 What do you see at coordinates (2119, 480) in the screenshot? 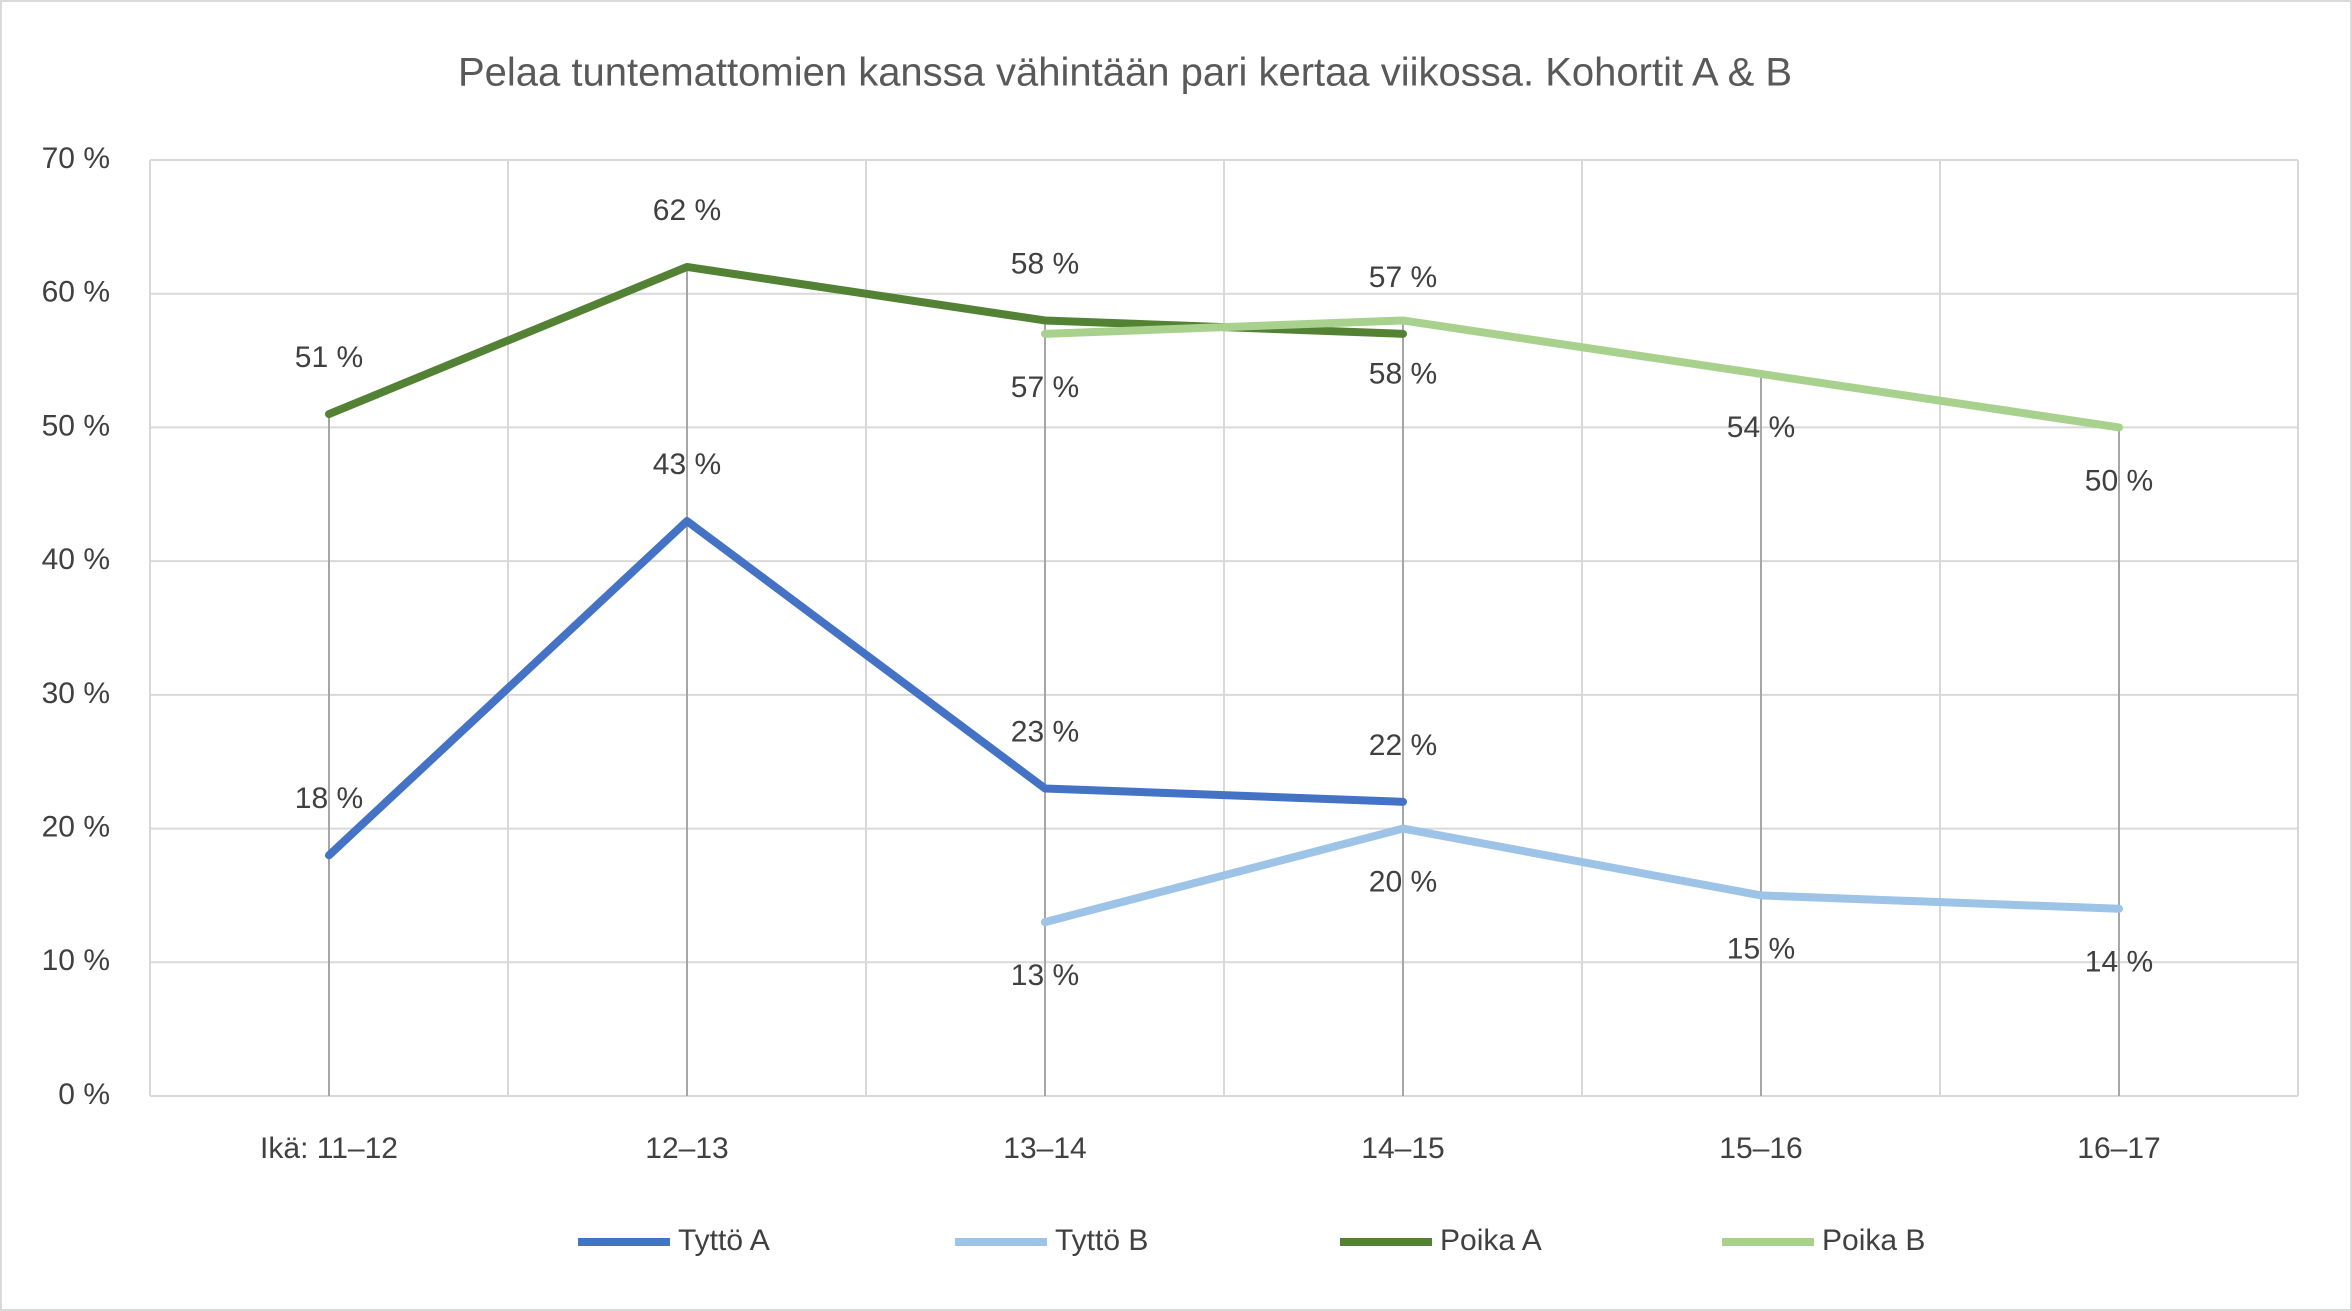
I see `data-label: 50 %` at bounding box center [2119, 480].